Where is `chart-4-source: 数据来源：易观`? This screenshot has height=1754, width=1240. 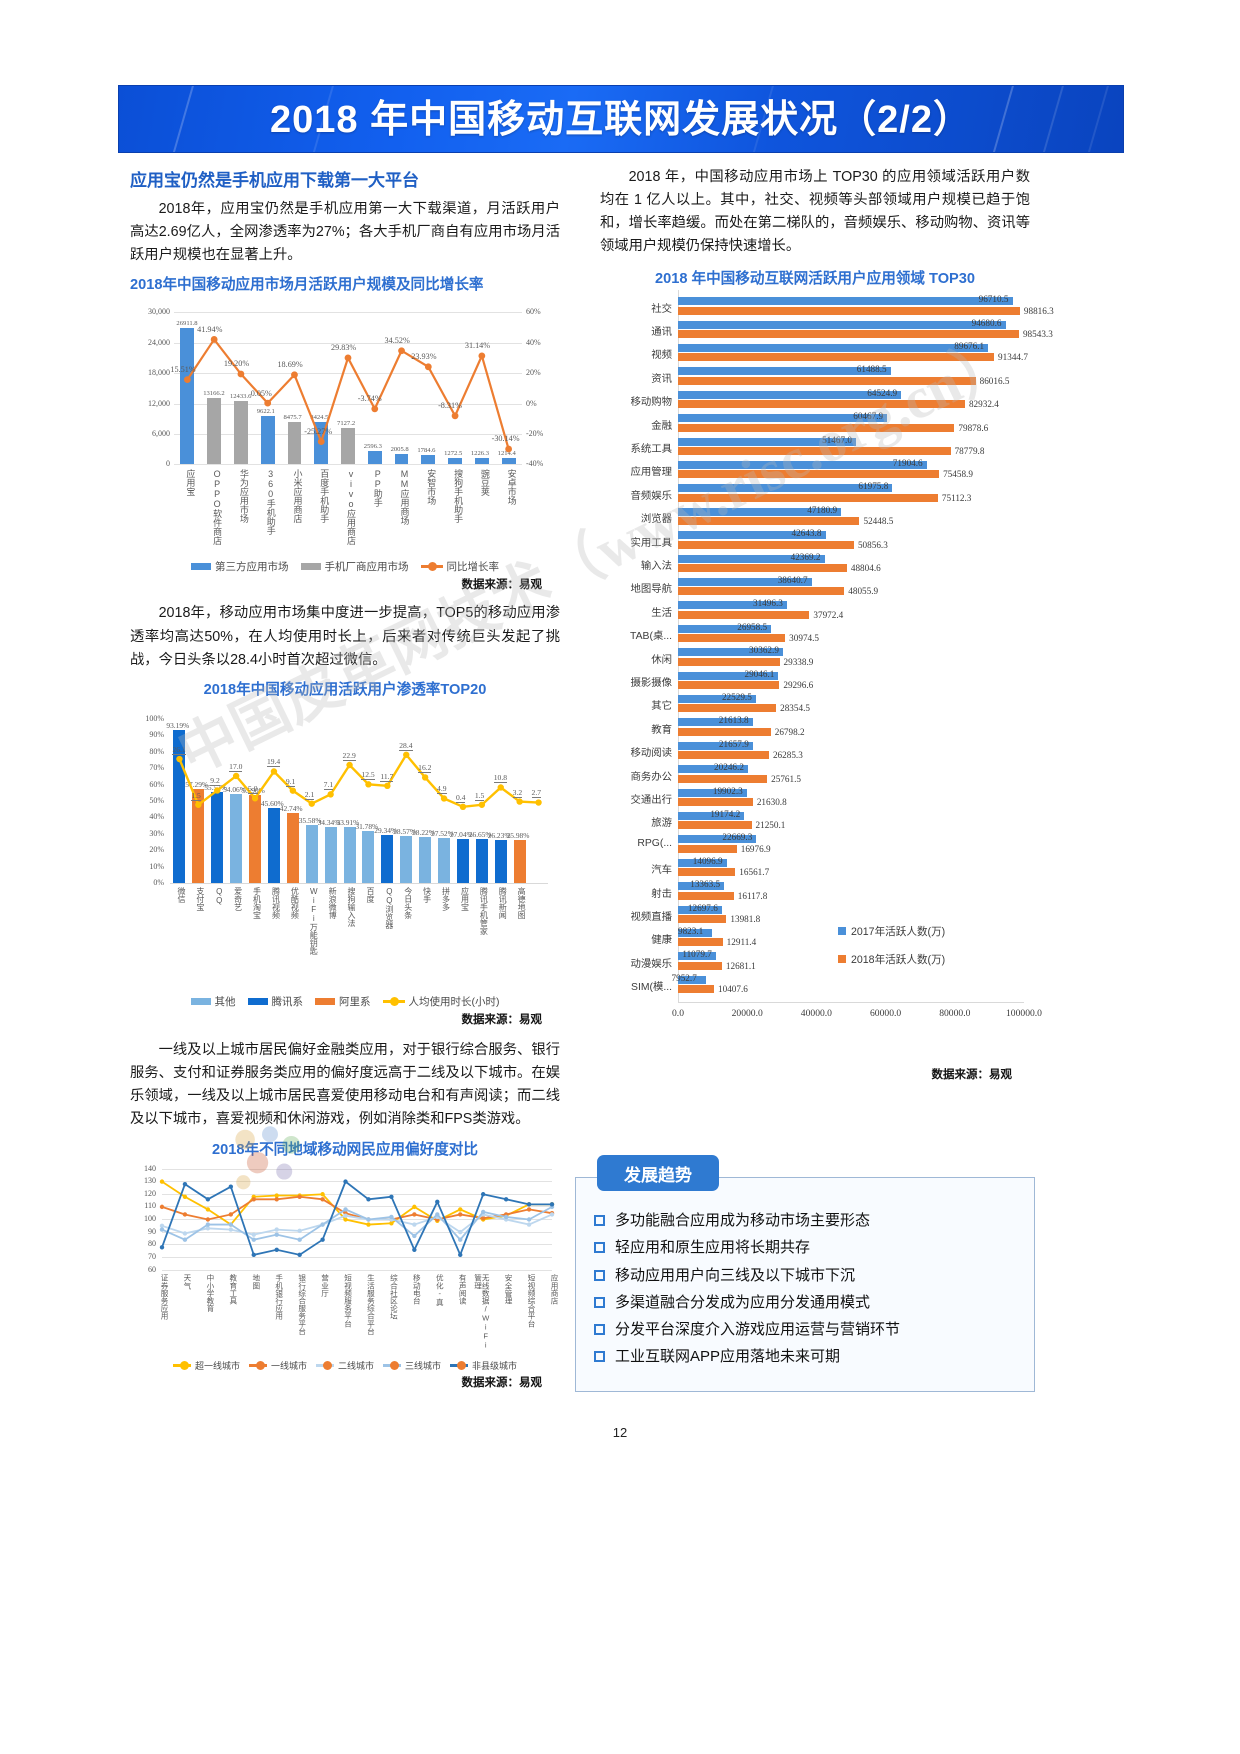
chart-4-source: 数据来源：易观 is located at coordinates (502, 1382).